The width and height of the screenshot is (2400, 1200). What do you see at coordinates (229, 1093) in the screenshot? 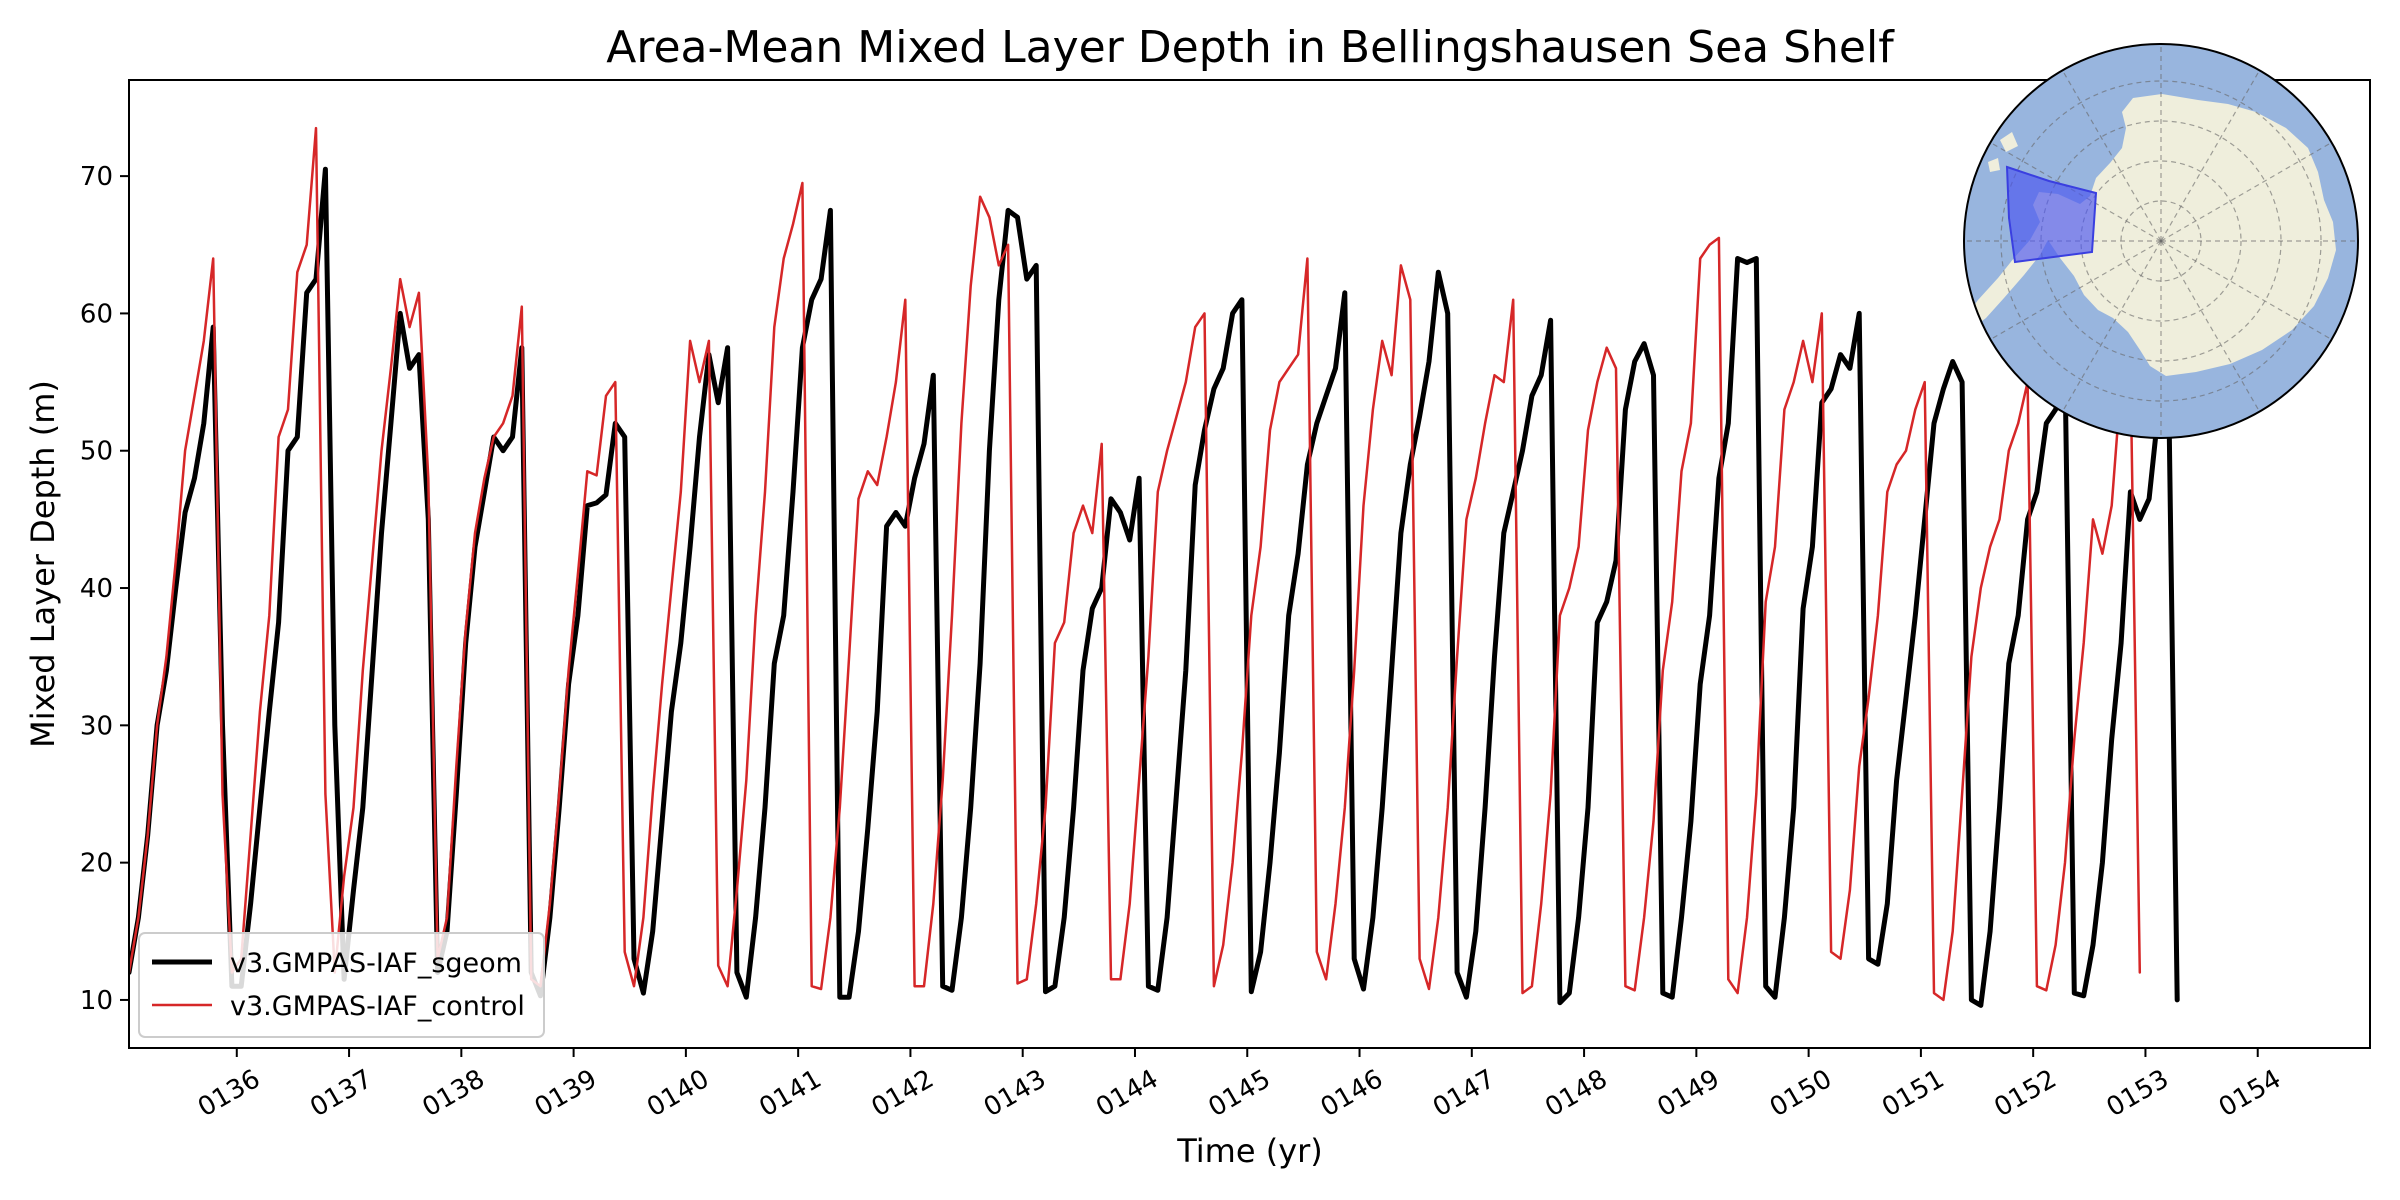
I see `x-tick-label: 0136` at bounding box center [229, 1093].